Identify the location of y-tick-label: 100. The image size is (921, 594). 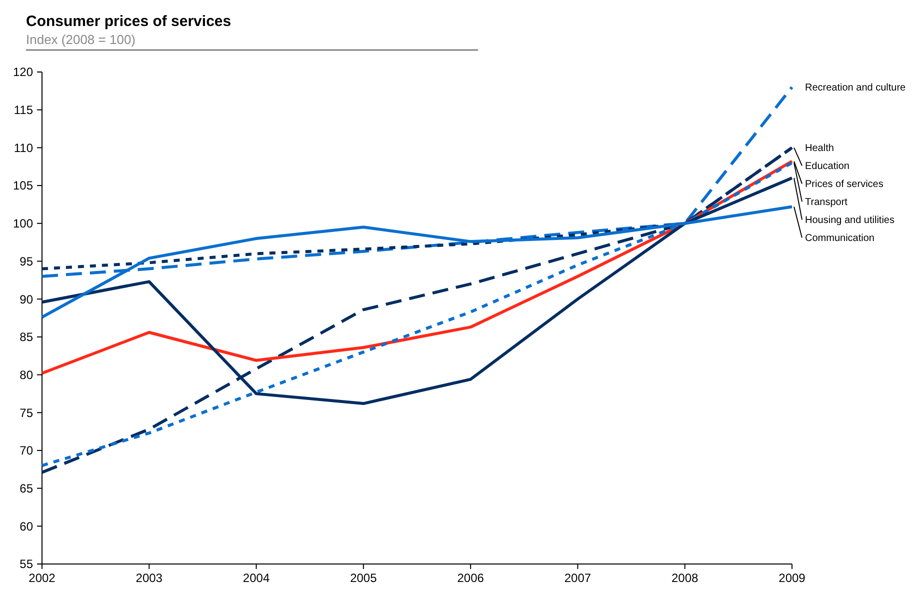
(23, 223).